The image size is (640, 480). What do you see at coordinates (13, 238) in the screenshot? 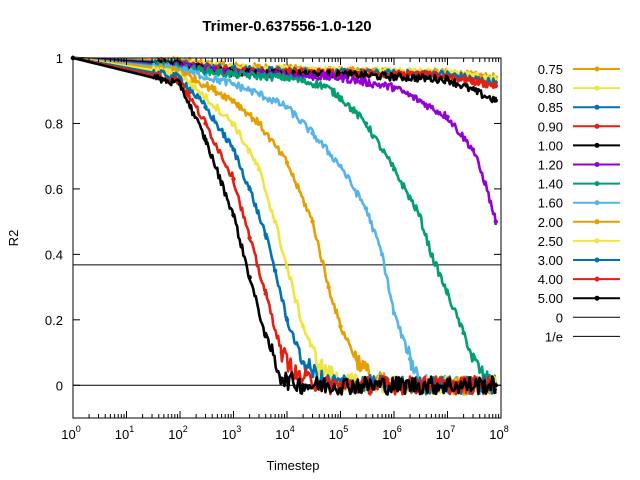
I see `y-axis-label: R2` at bounding box center [13, 238].